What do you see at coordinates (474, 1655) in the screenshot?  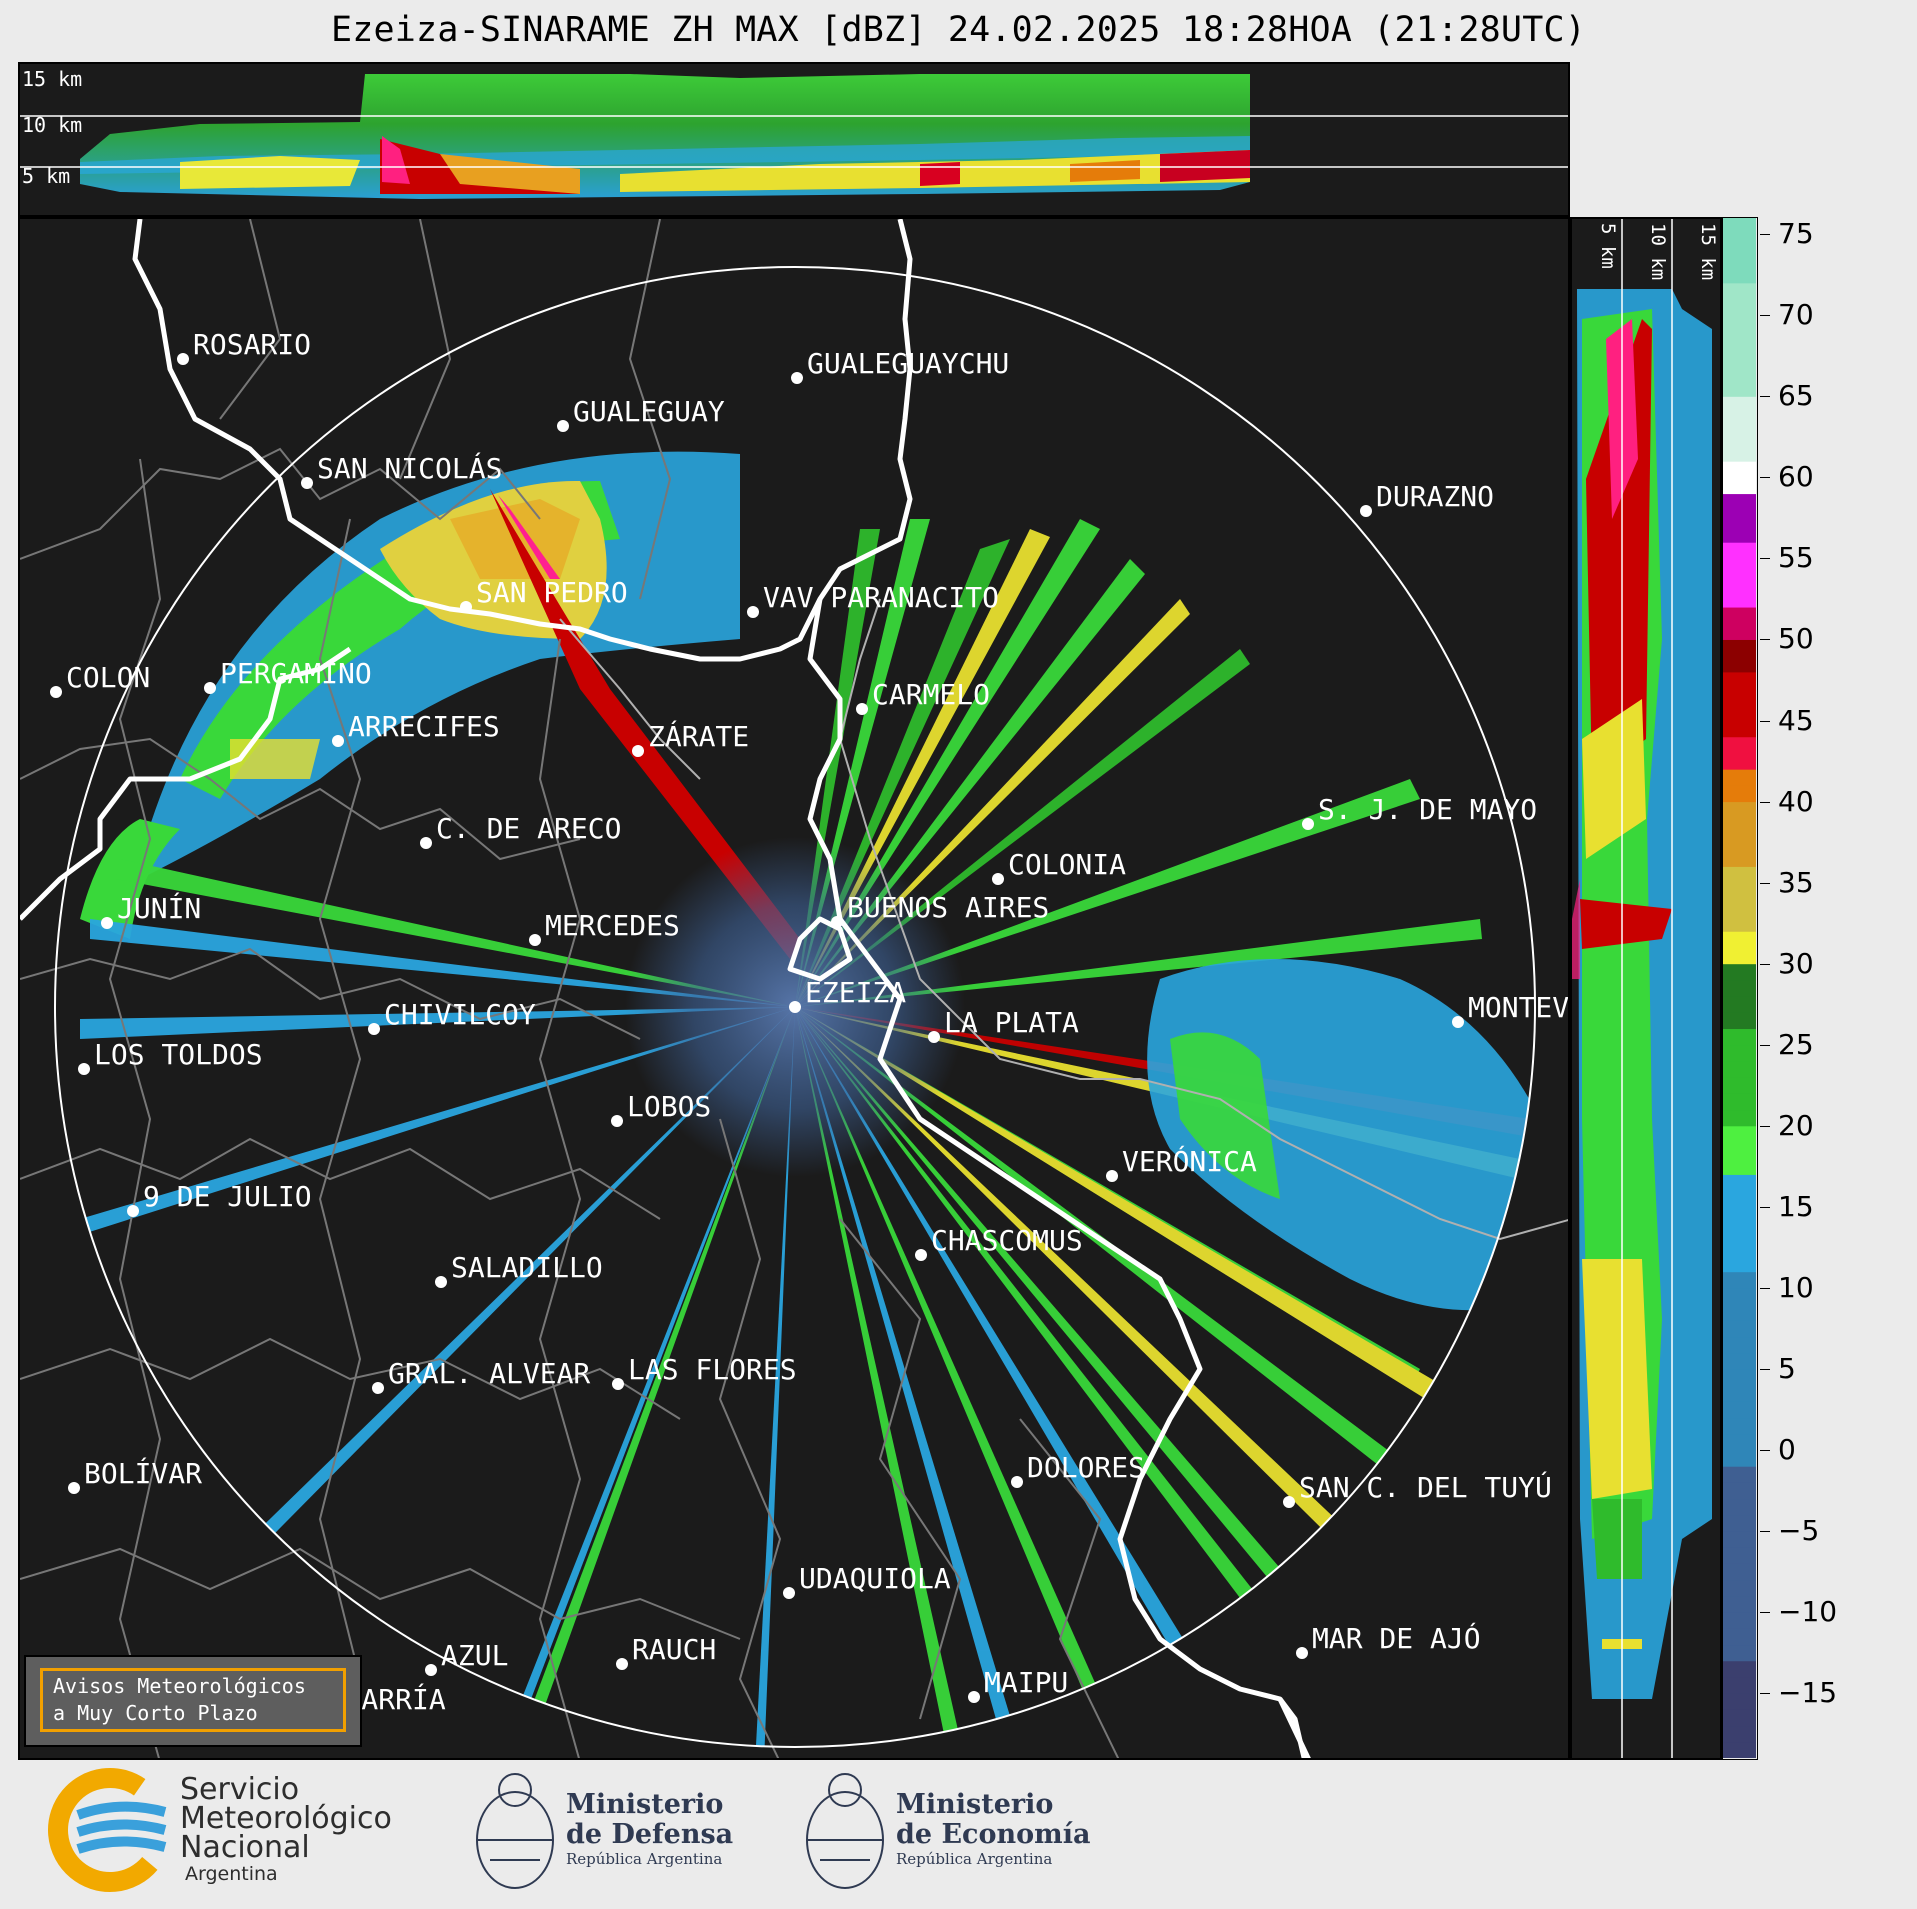 I see `city-label: AZUL` at bounding box center [474, 1655].